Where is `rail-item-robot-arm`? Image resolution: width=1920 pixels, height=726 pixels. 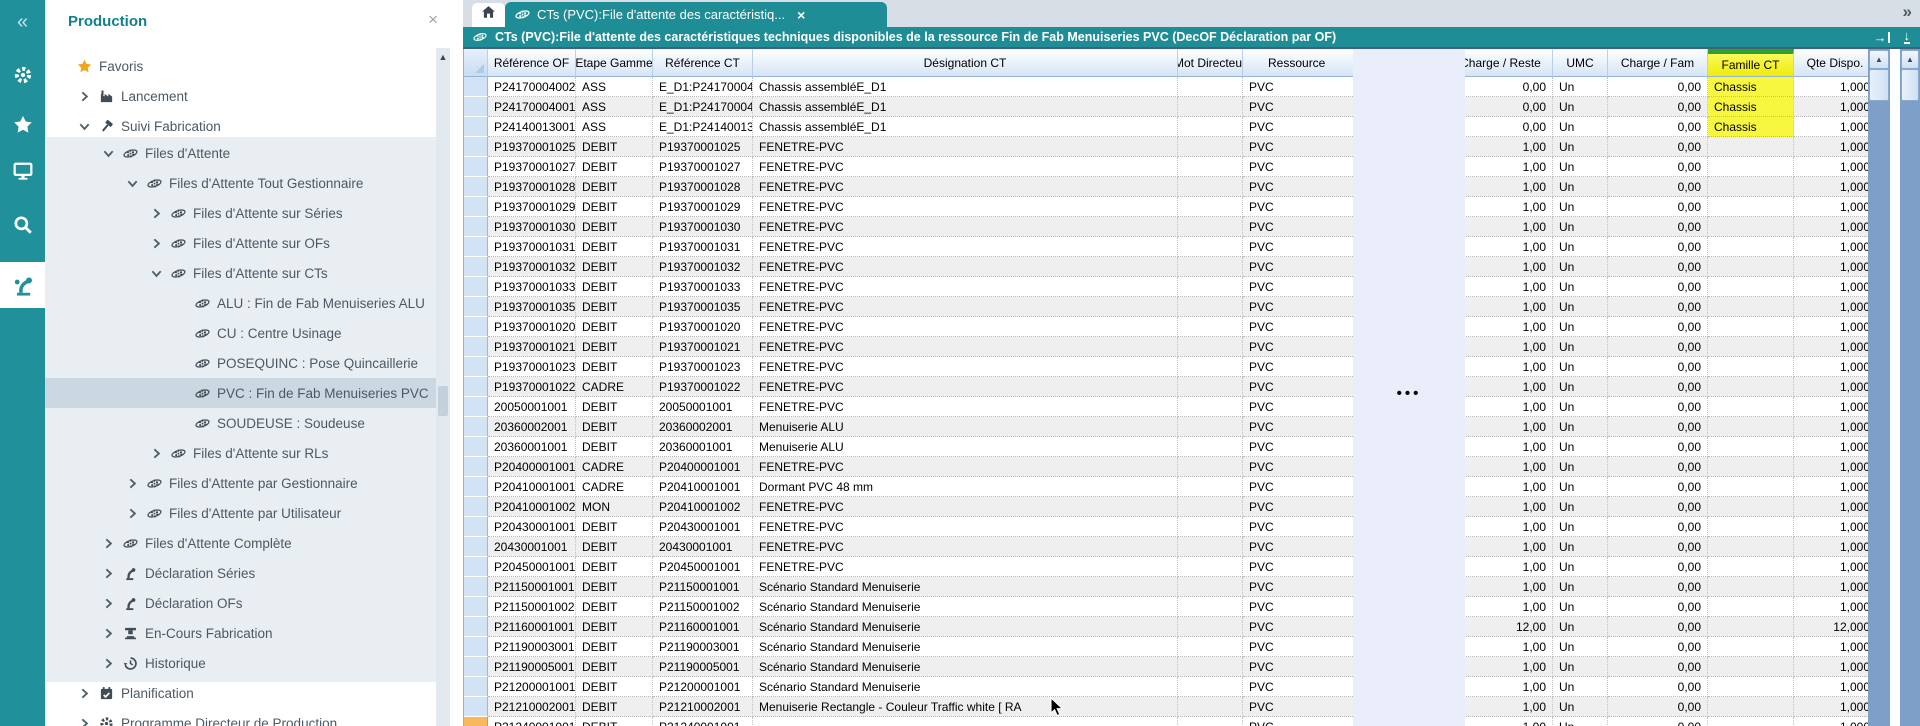
rail-item-robot-arm is located at coordinates (22, 285).